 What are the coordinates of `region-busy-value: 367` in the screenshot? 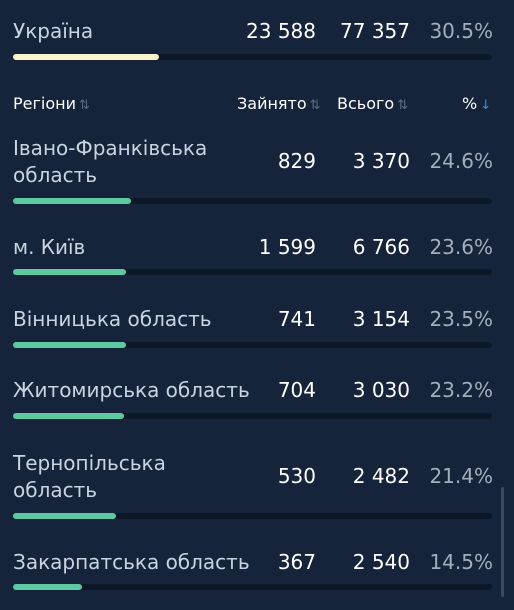 It's located at (296, 562).